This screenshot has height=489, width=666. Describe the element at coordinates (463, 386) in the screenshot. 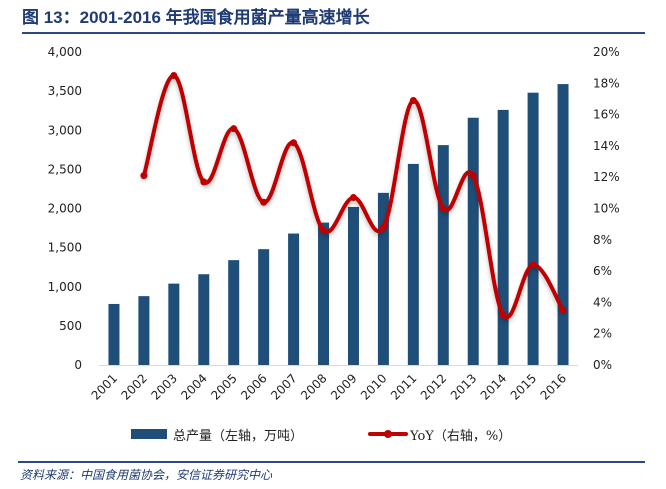

I see `x-tick-label: 2013` at that location.